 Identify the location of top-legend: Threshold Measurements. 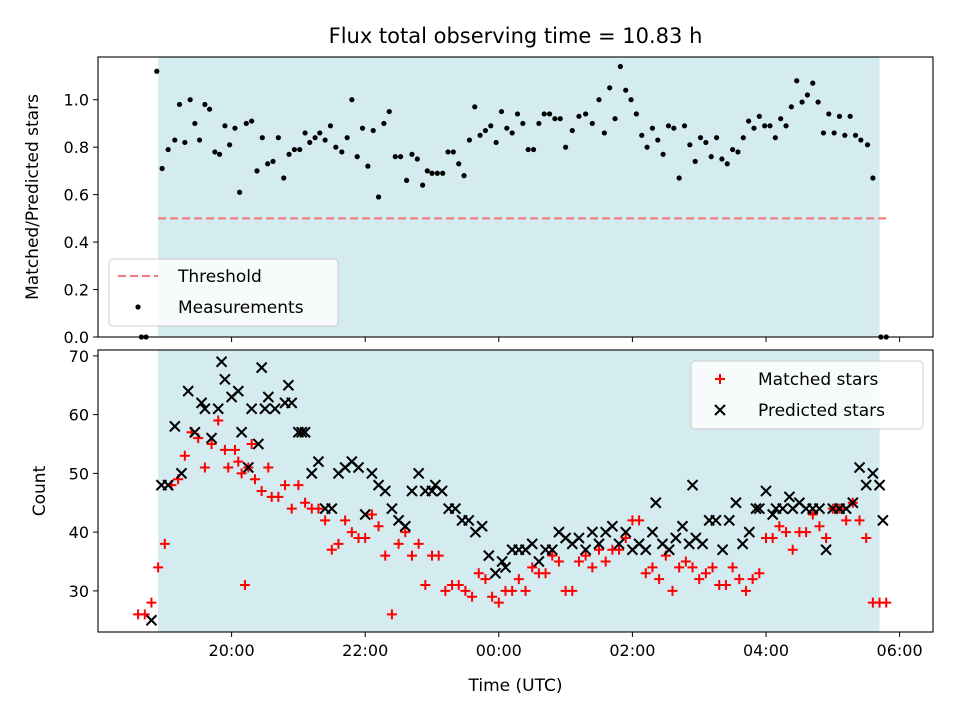
(223, 292).